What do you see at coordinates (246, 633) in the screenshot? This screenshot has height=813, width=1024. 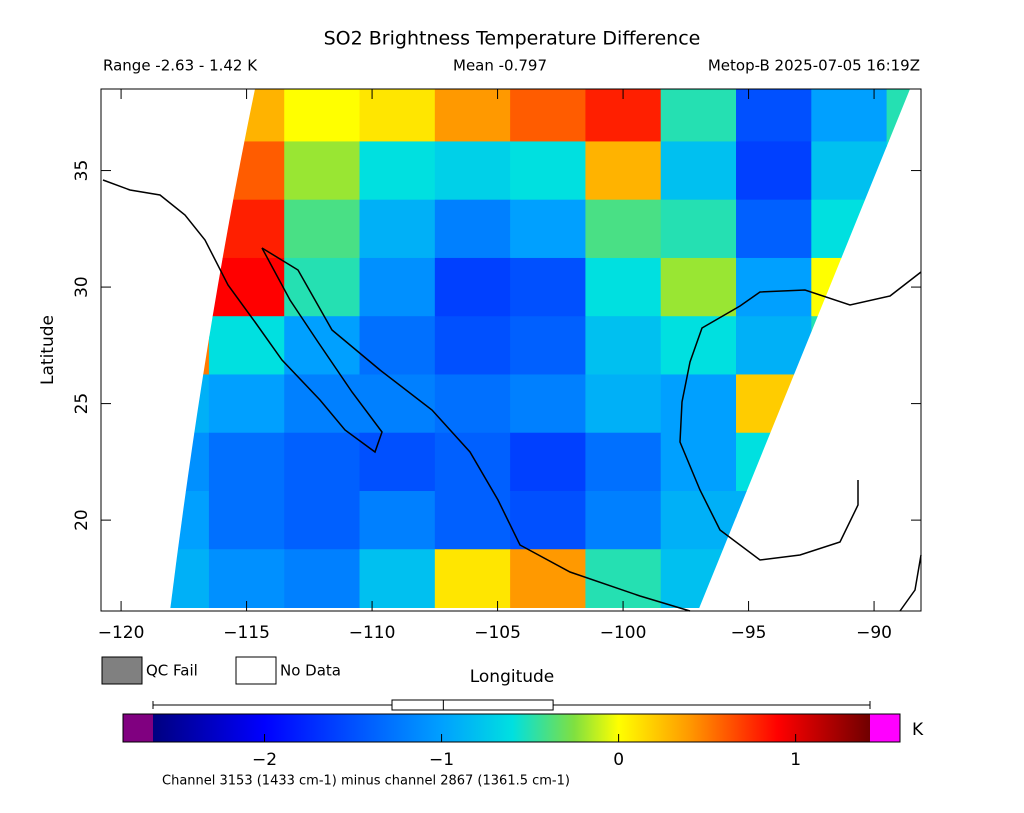 I see `x-tick-label: −115` at bounding box center [246, 633].